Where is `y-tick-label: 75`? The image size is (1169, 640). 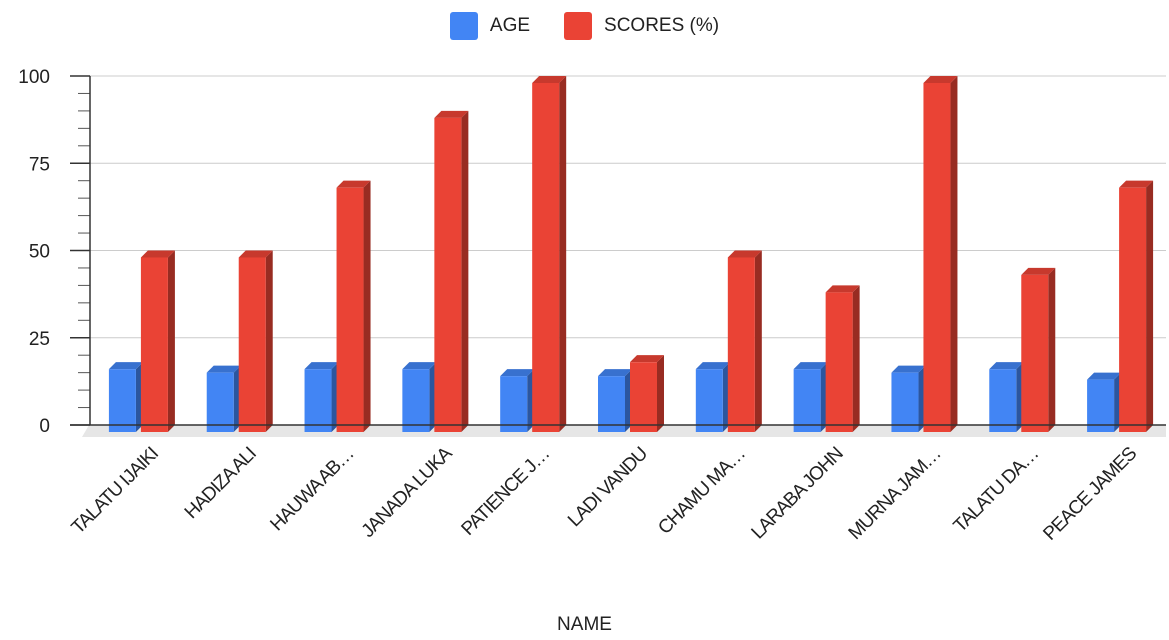
y-tick-label: 75 is located at coordinates (39, 164).